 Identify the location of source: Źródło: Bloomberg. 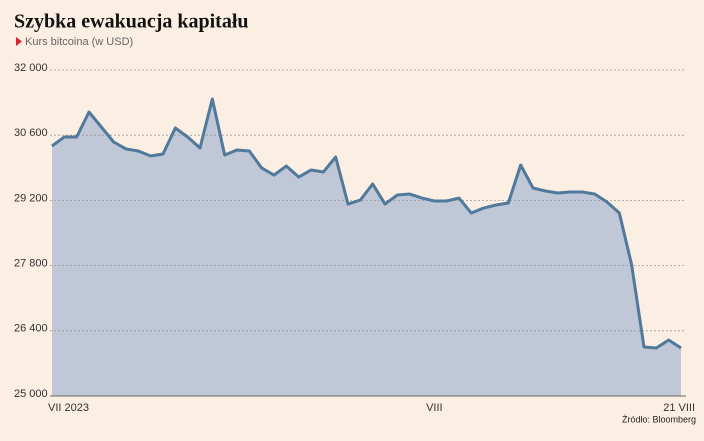
(659, 419).